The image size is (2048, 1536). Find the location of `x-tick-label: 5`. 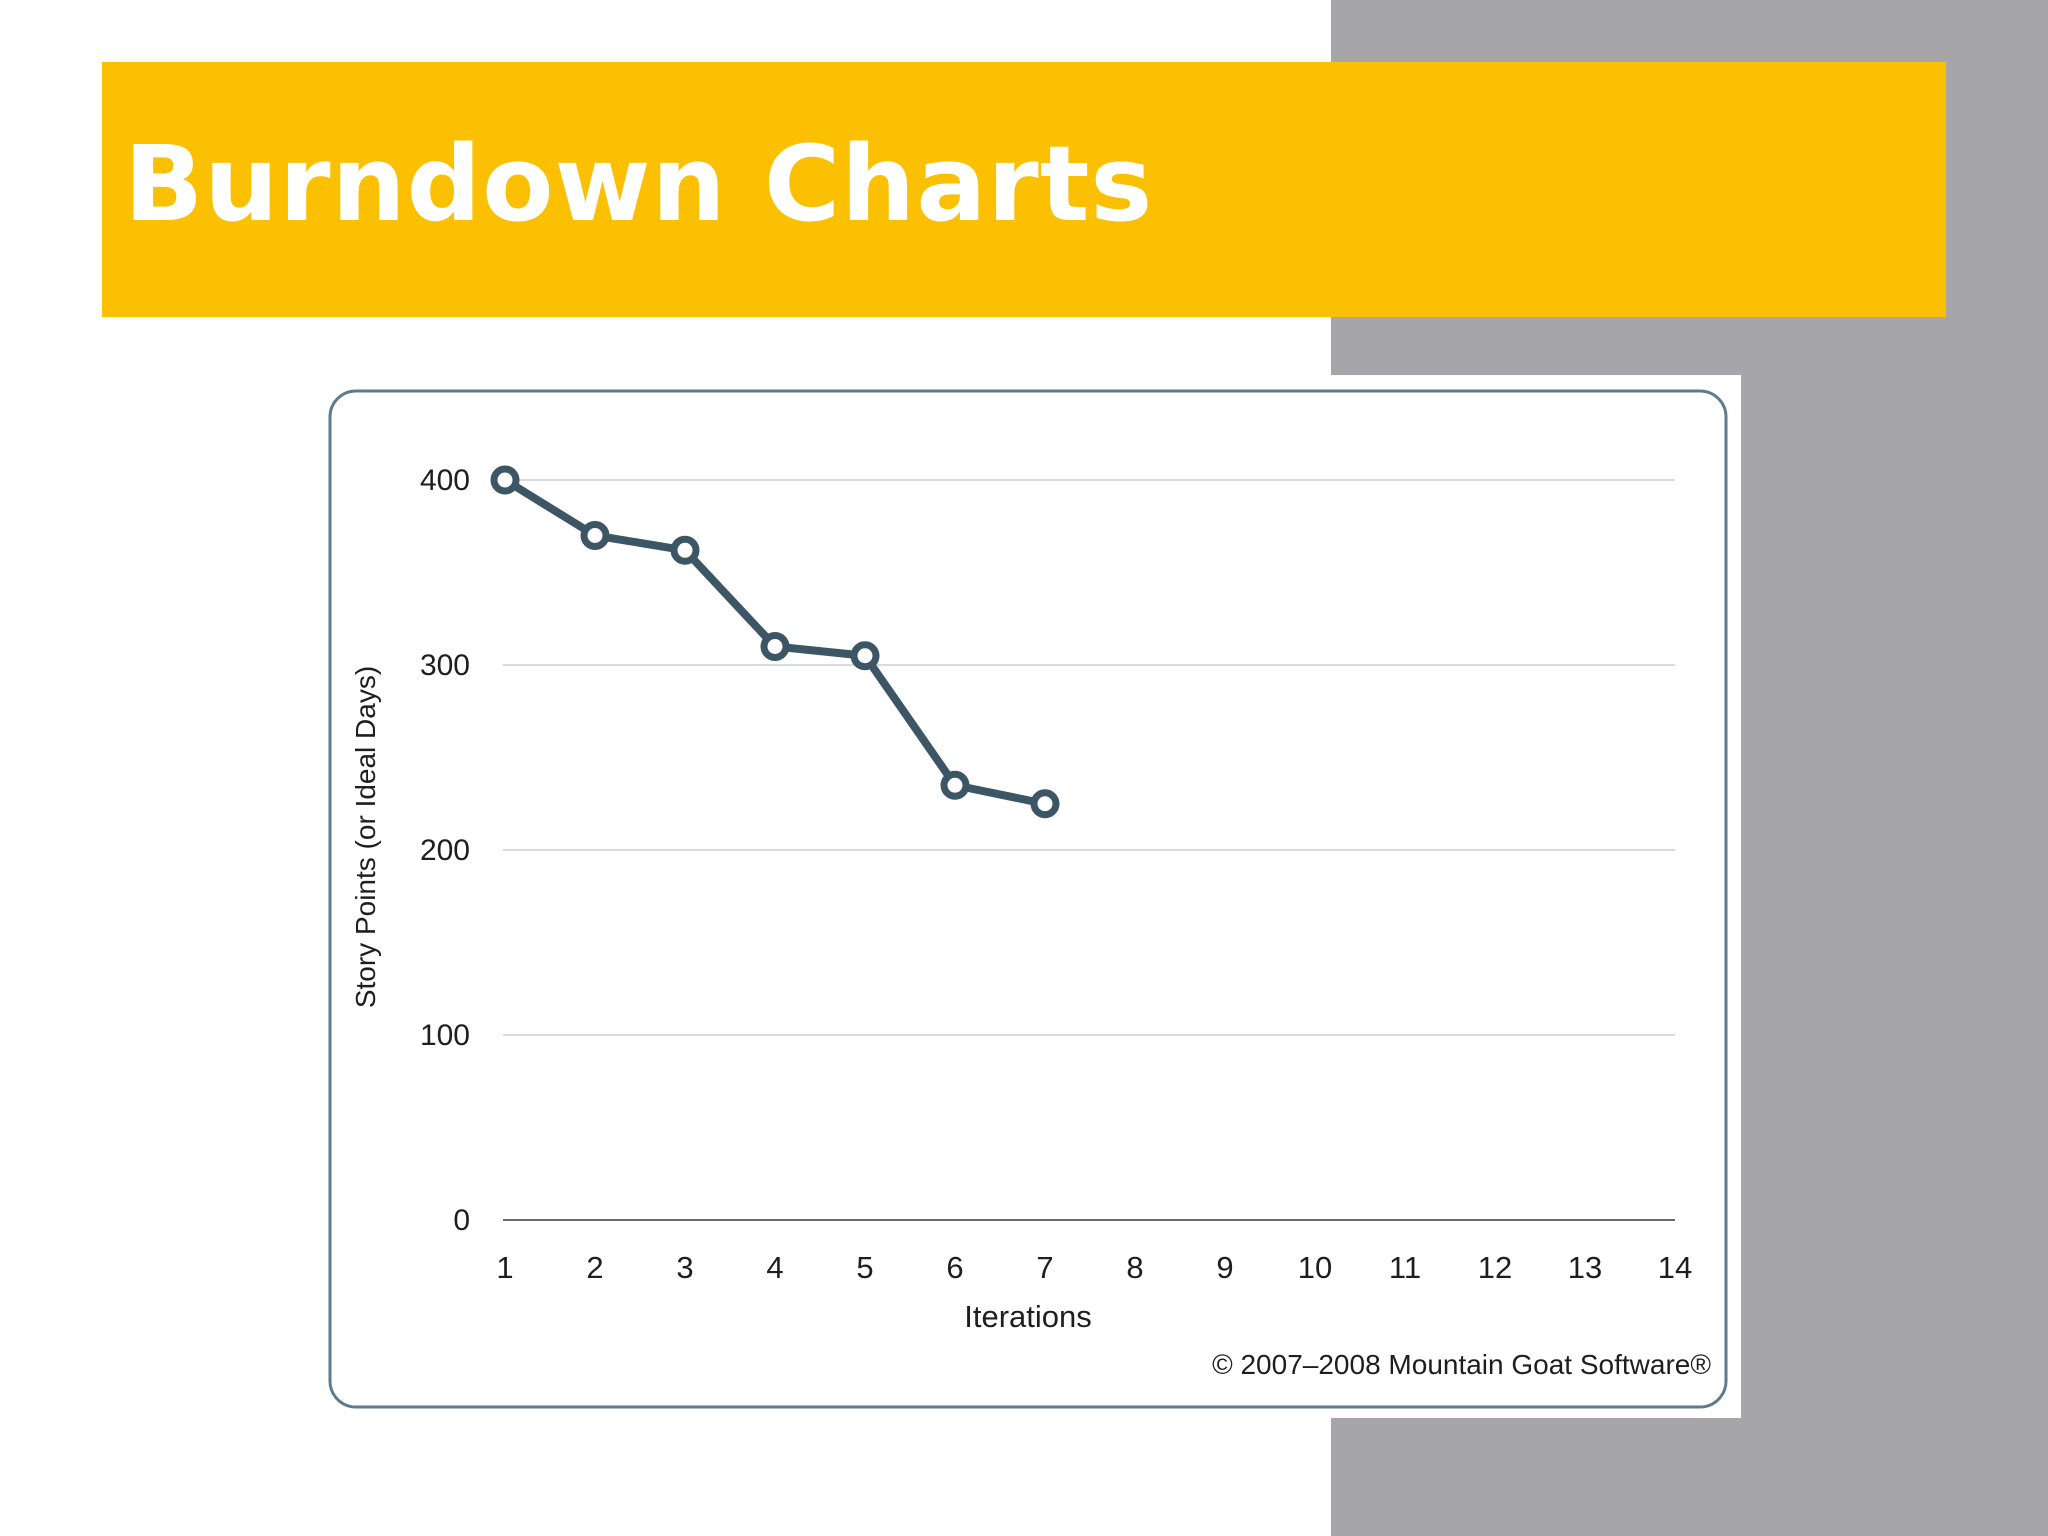

x-tick-label: 5 is located at coordinates (864, 1267).